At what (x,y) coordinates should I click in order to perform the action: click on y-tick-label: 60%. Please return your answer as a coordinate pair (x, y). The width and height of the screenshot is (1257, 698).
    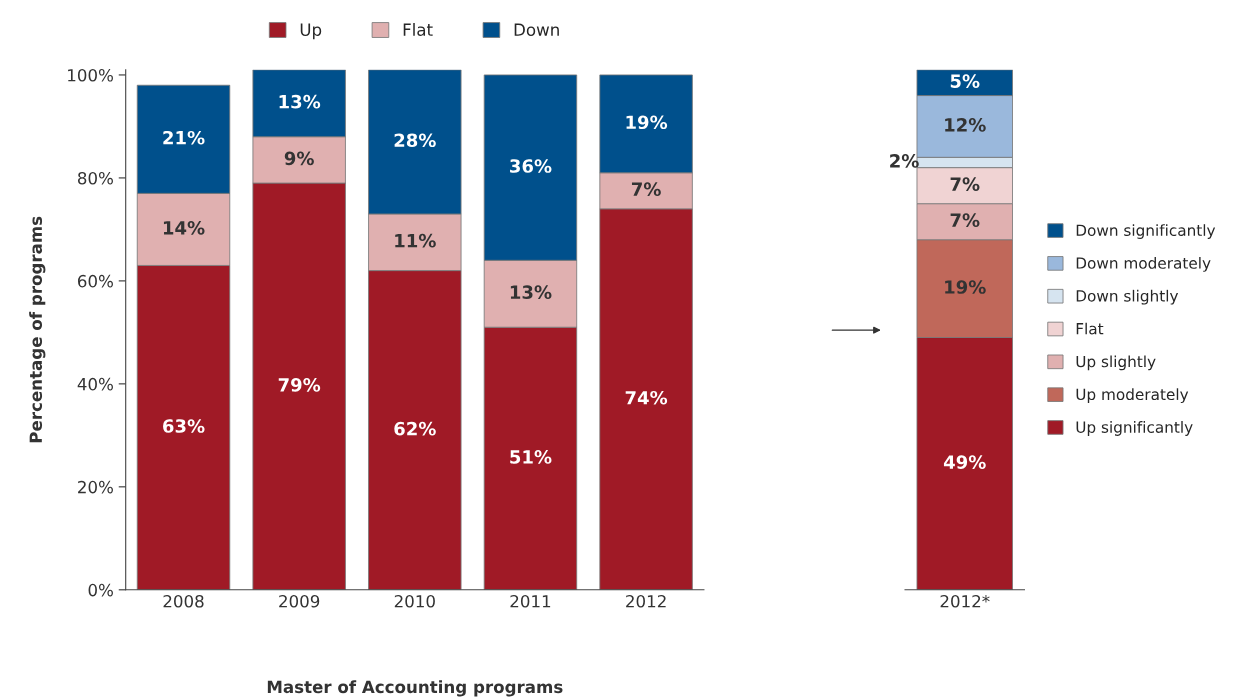
    Looking at the image, I should click on (95, 281).